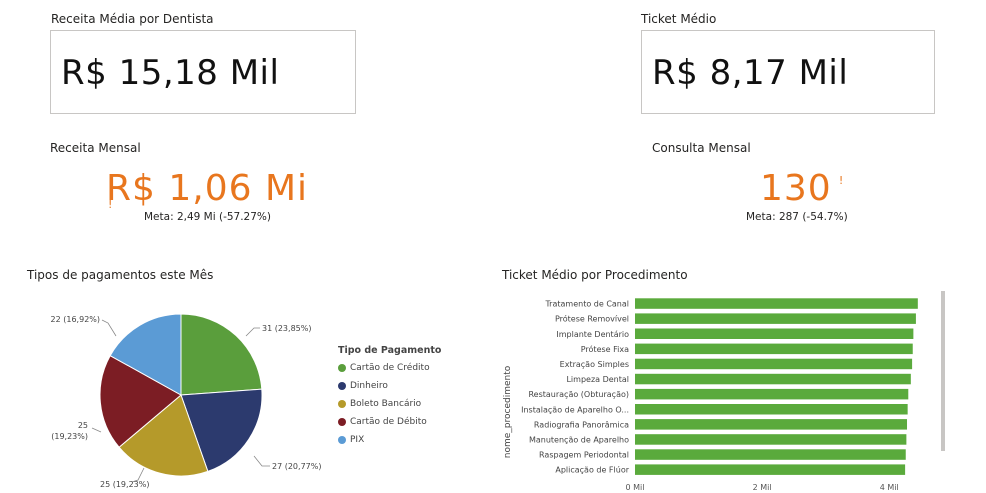 The width and height of the screenshot is (986, 493). I want to click on consulta-mensal-alert-icon: !, so click(841, 180).